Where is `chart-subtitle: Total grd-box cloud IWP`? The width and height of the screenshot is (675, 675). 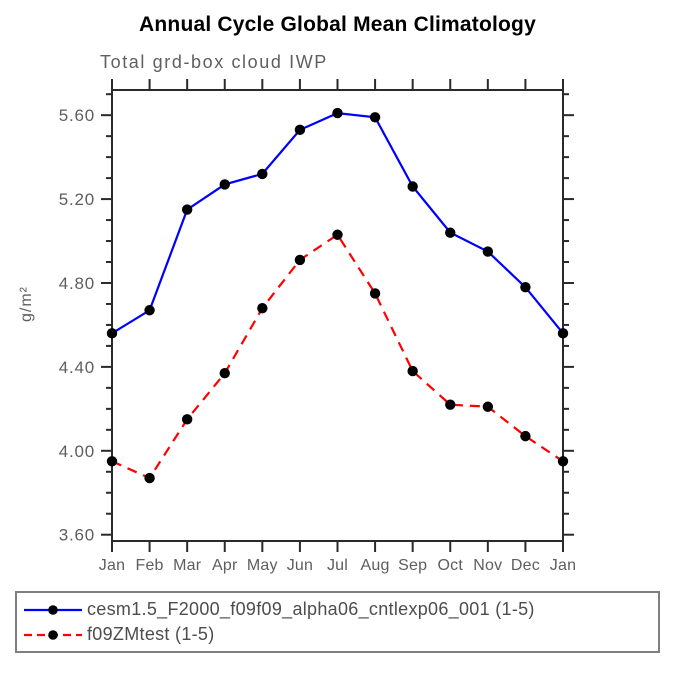
chart-subtitle: Total grd-box cloud IWP is located at coordinates (214, 62).